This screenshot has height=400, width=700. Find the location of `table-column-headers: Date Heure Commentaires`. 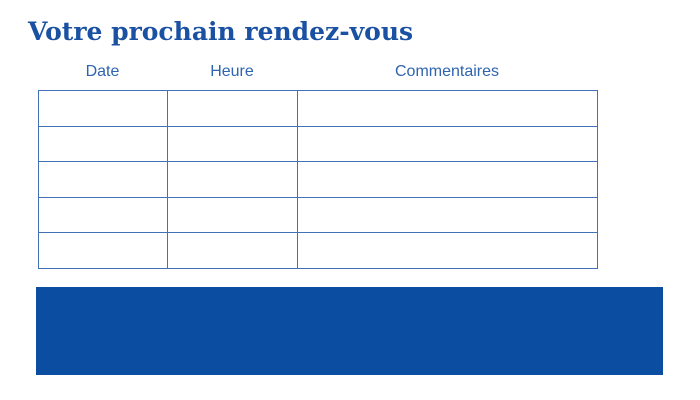

table-column-headers: Date Heure Commentaires is located at coordinates (317, 72).